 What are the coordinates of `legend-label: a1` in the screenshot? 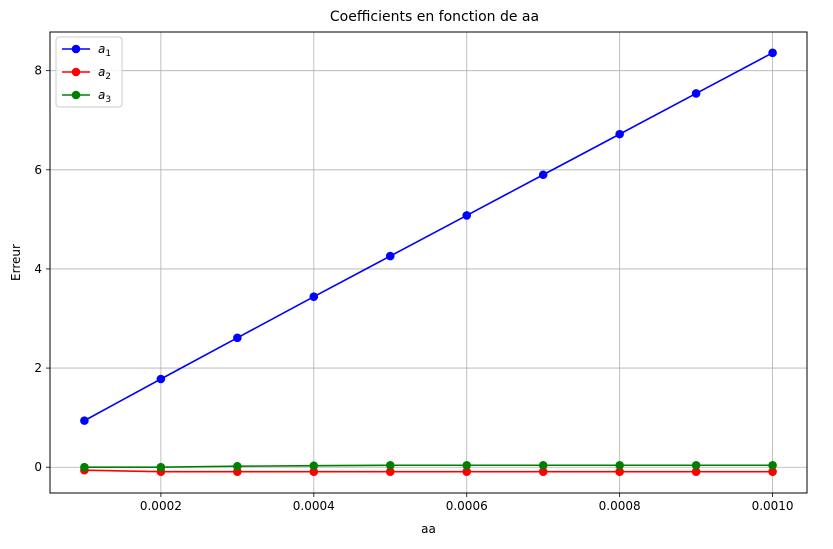 It's located at (104, 50).